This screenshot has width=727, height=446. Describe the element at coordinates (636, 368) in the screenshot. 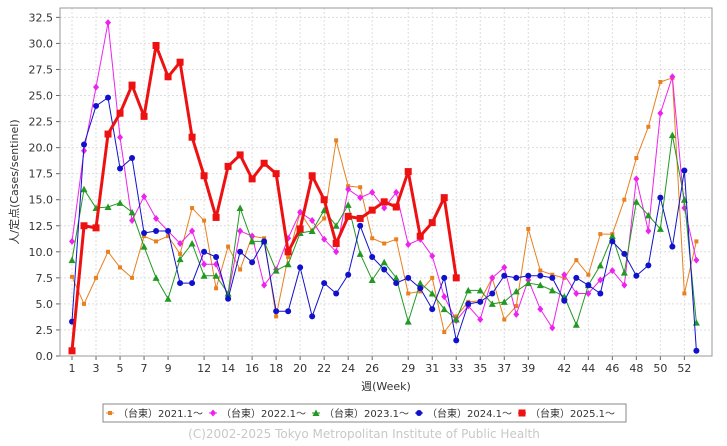

I see `x-tick-label: 48` at that location.